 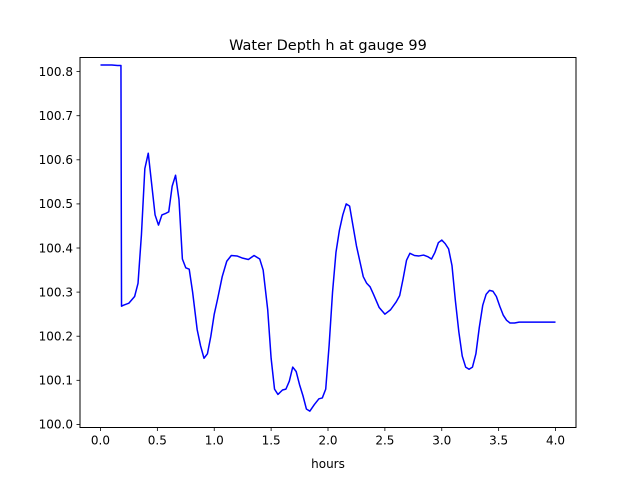 What do you see at coordinates (328, 464) in the screenshot?
I see `x-axis-label: hours` at bounding box center [328, 464].